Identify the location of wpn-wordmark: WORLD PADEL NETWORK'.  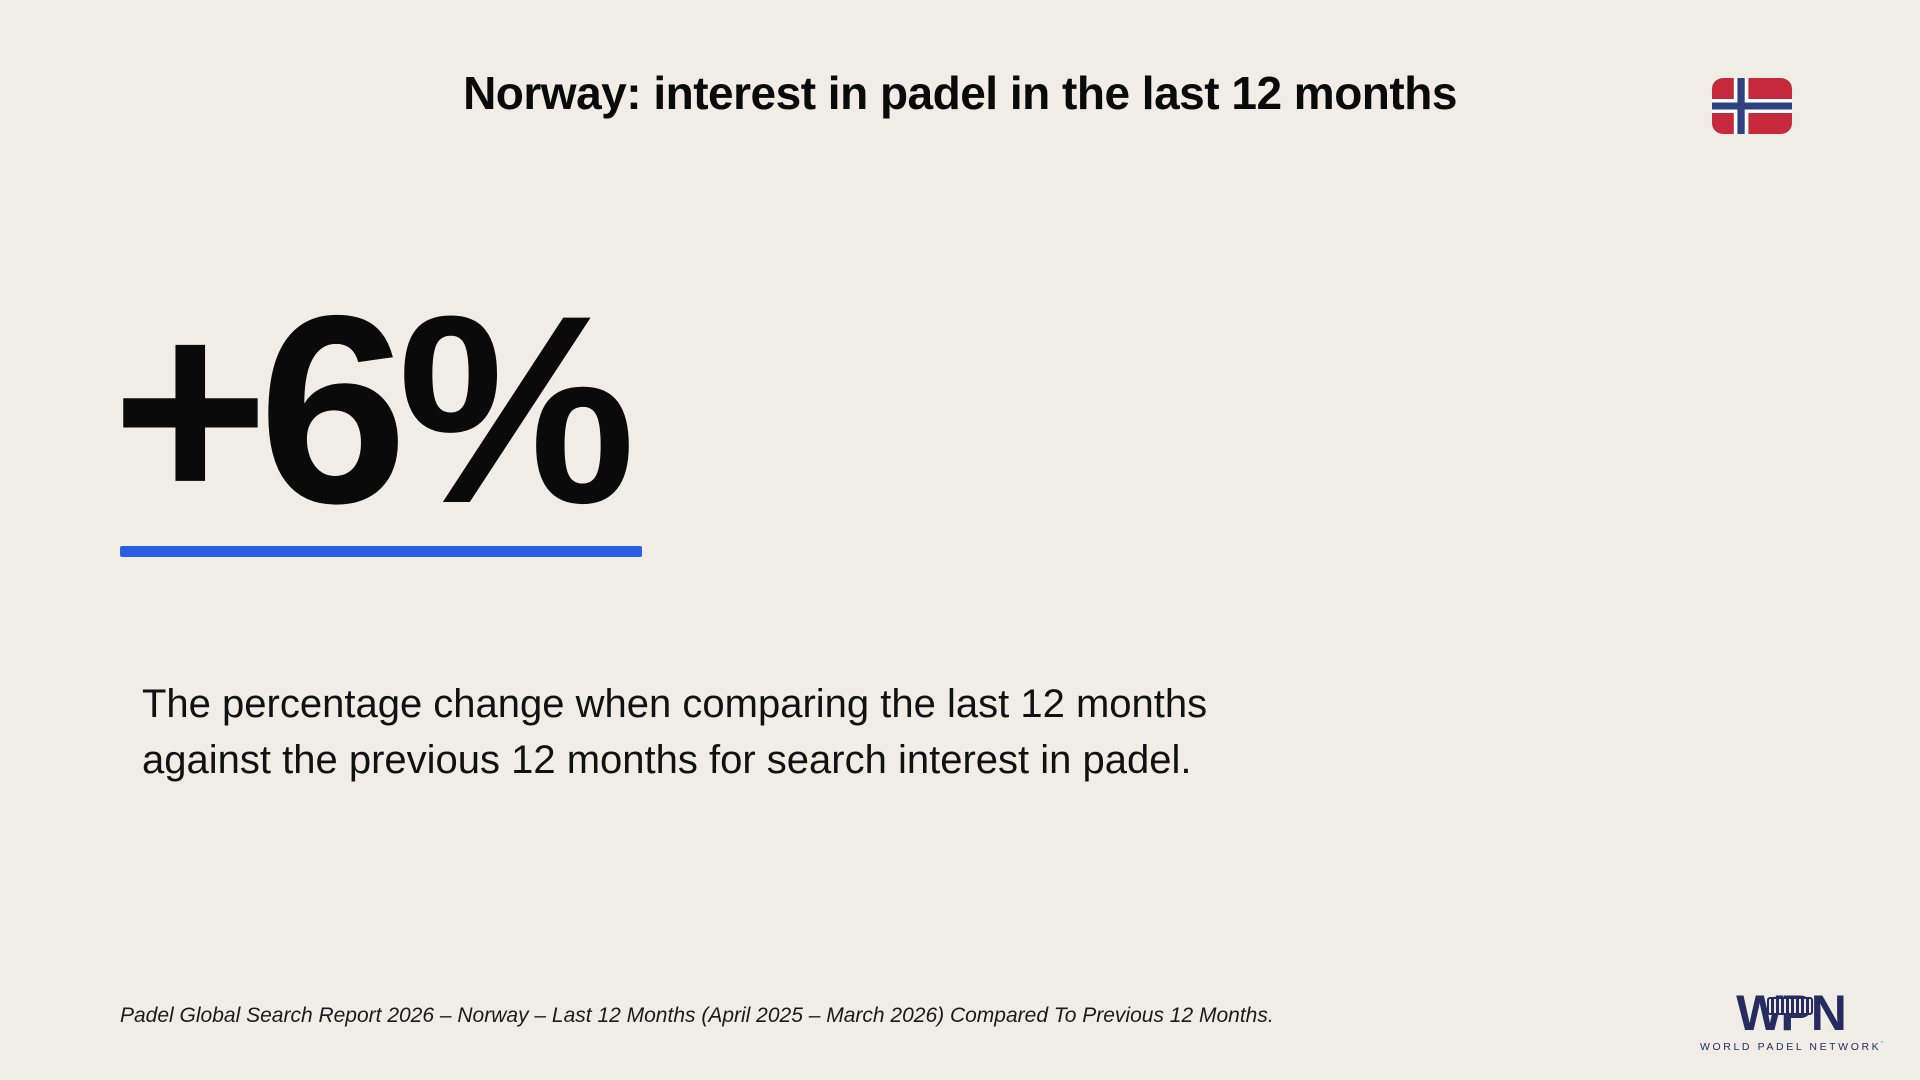
(1791, 1047).